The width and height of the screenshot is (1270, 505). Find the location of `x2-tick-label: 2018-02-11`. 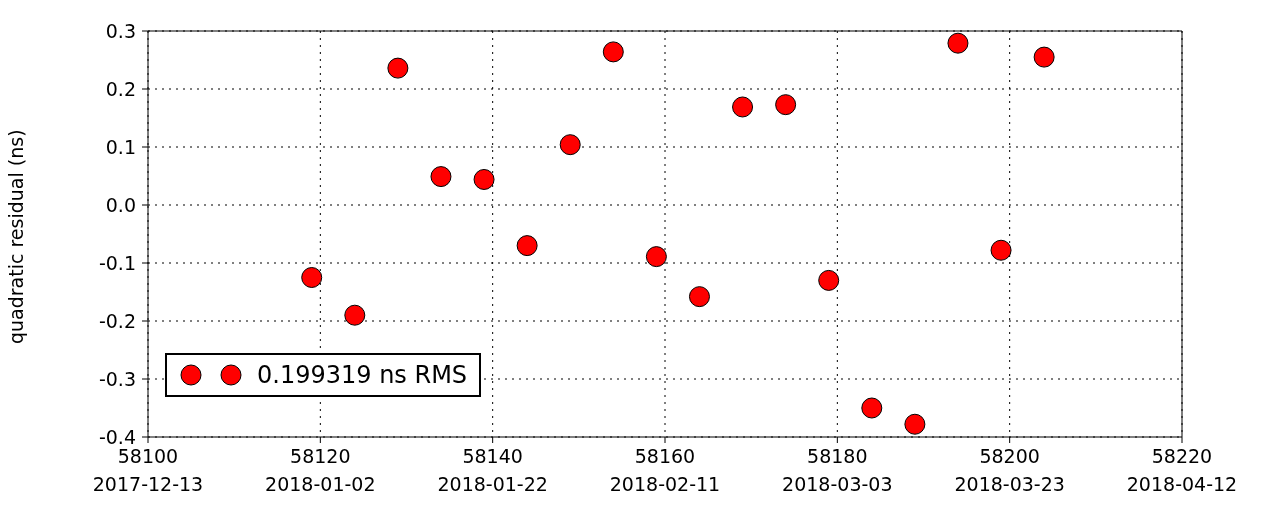

x2-tick-label: 2018-02-11 is located at coordinates (665, 484).